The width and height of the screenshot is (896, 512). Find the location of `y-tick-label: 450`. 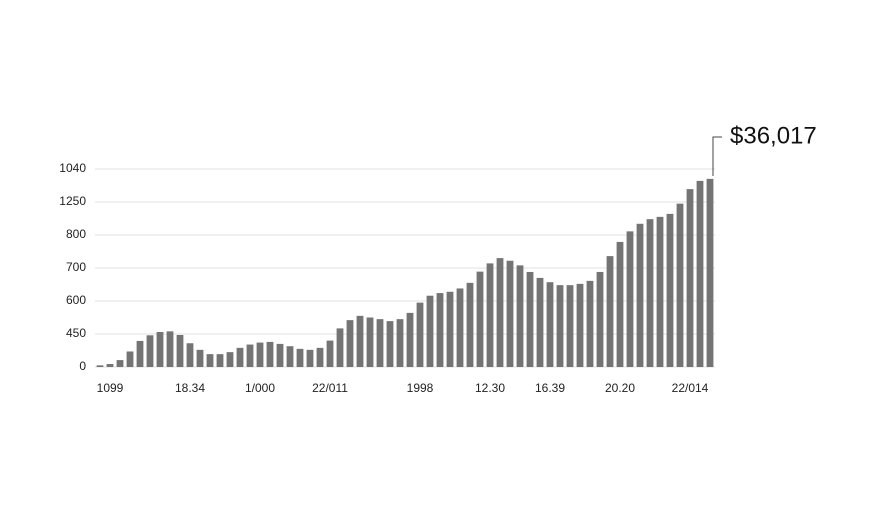

y-tick-label: 450 is located at coordinates (76, 333).